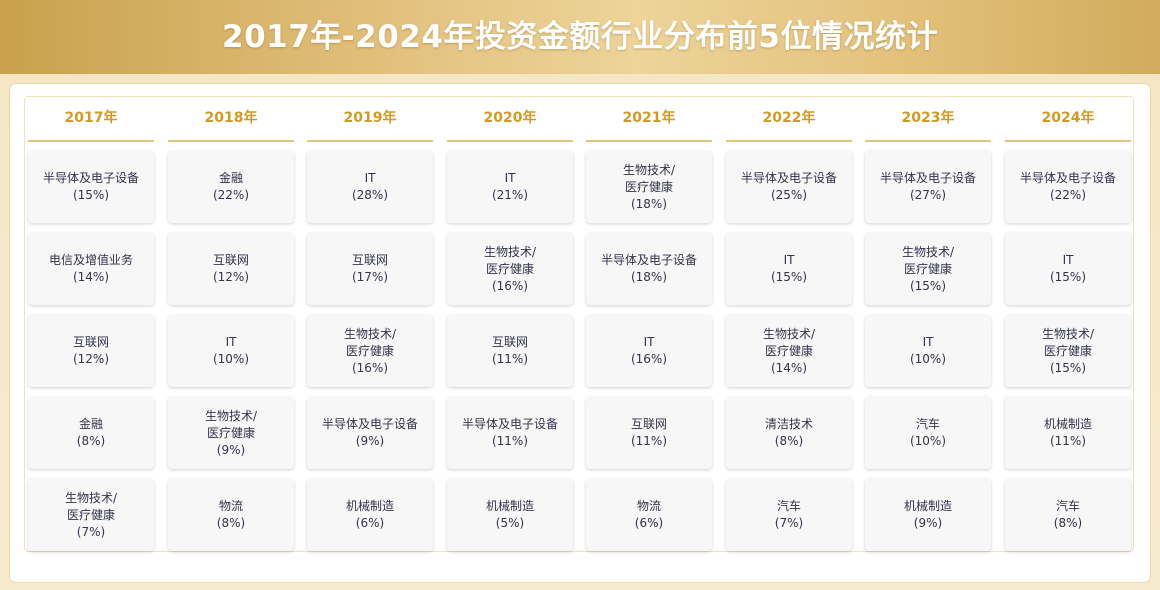  I want to click on industry-cell: 半导体及电子设备 (9%), so click(370, 433).